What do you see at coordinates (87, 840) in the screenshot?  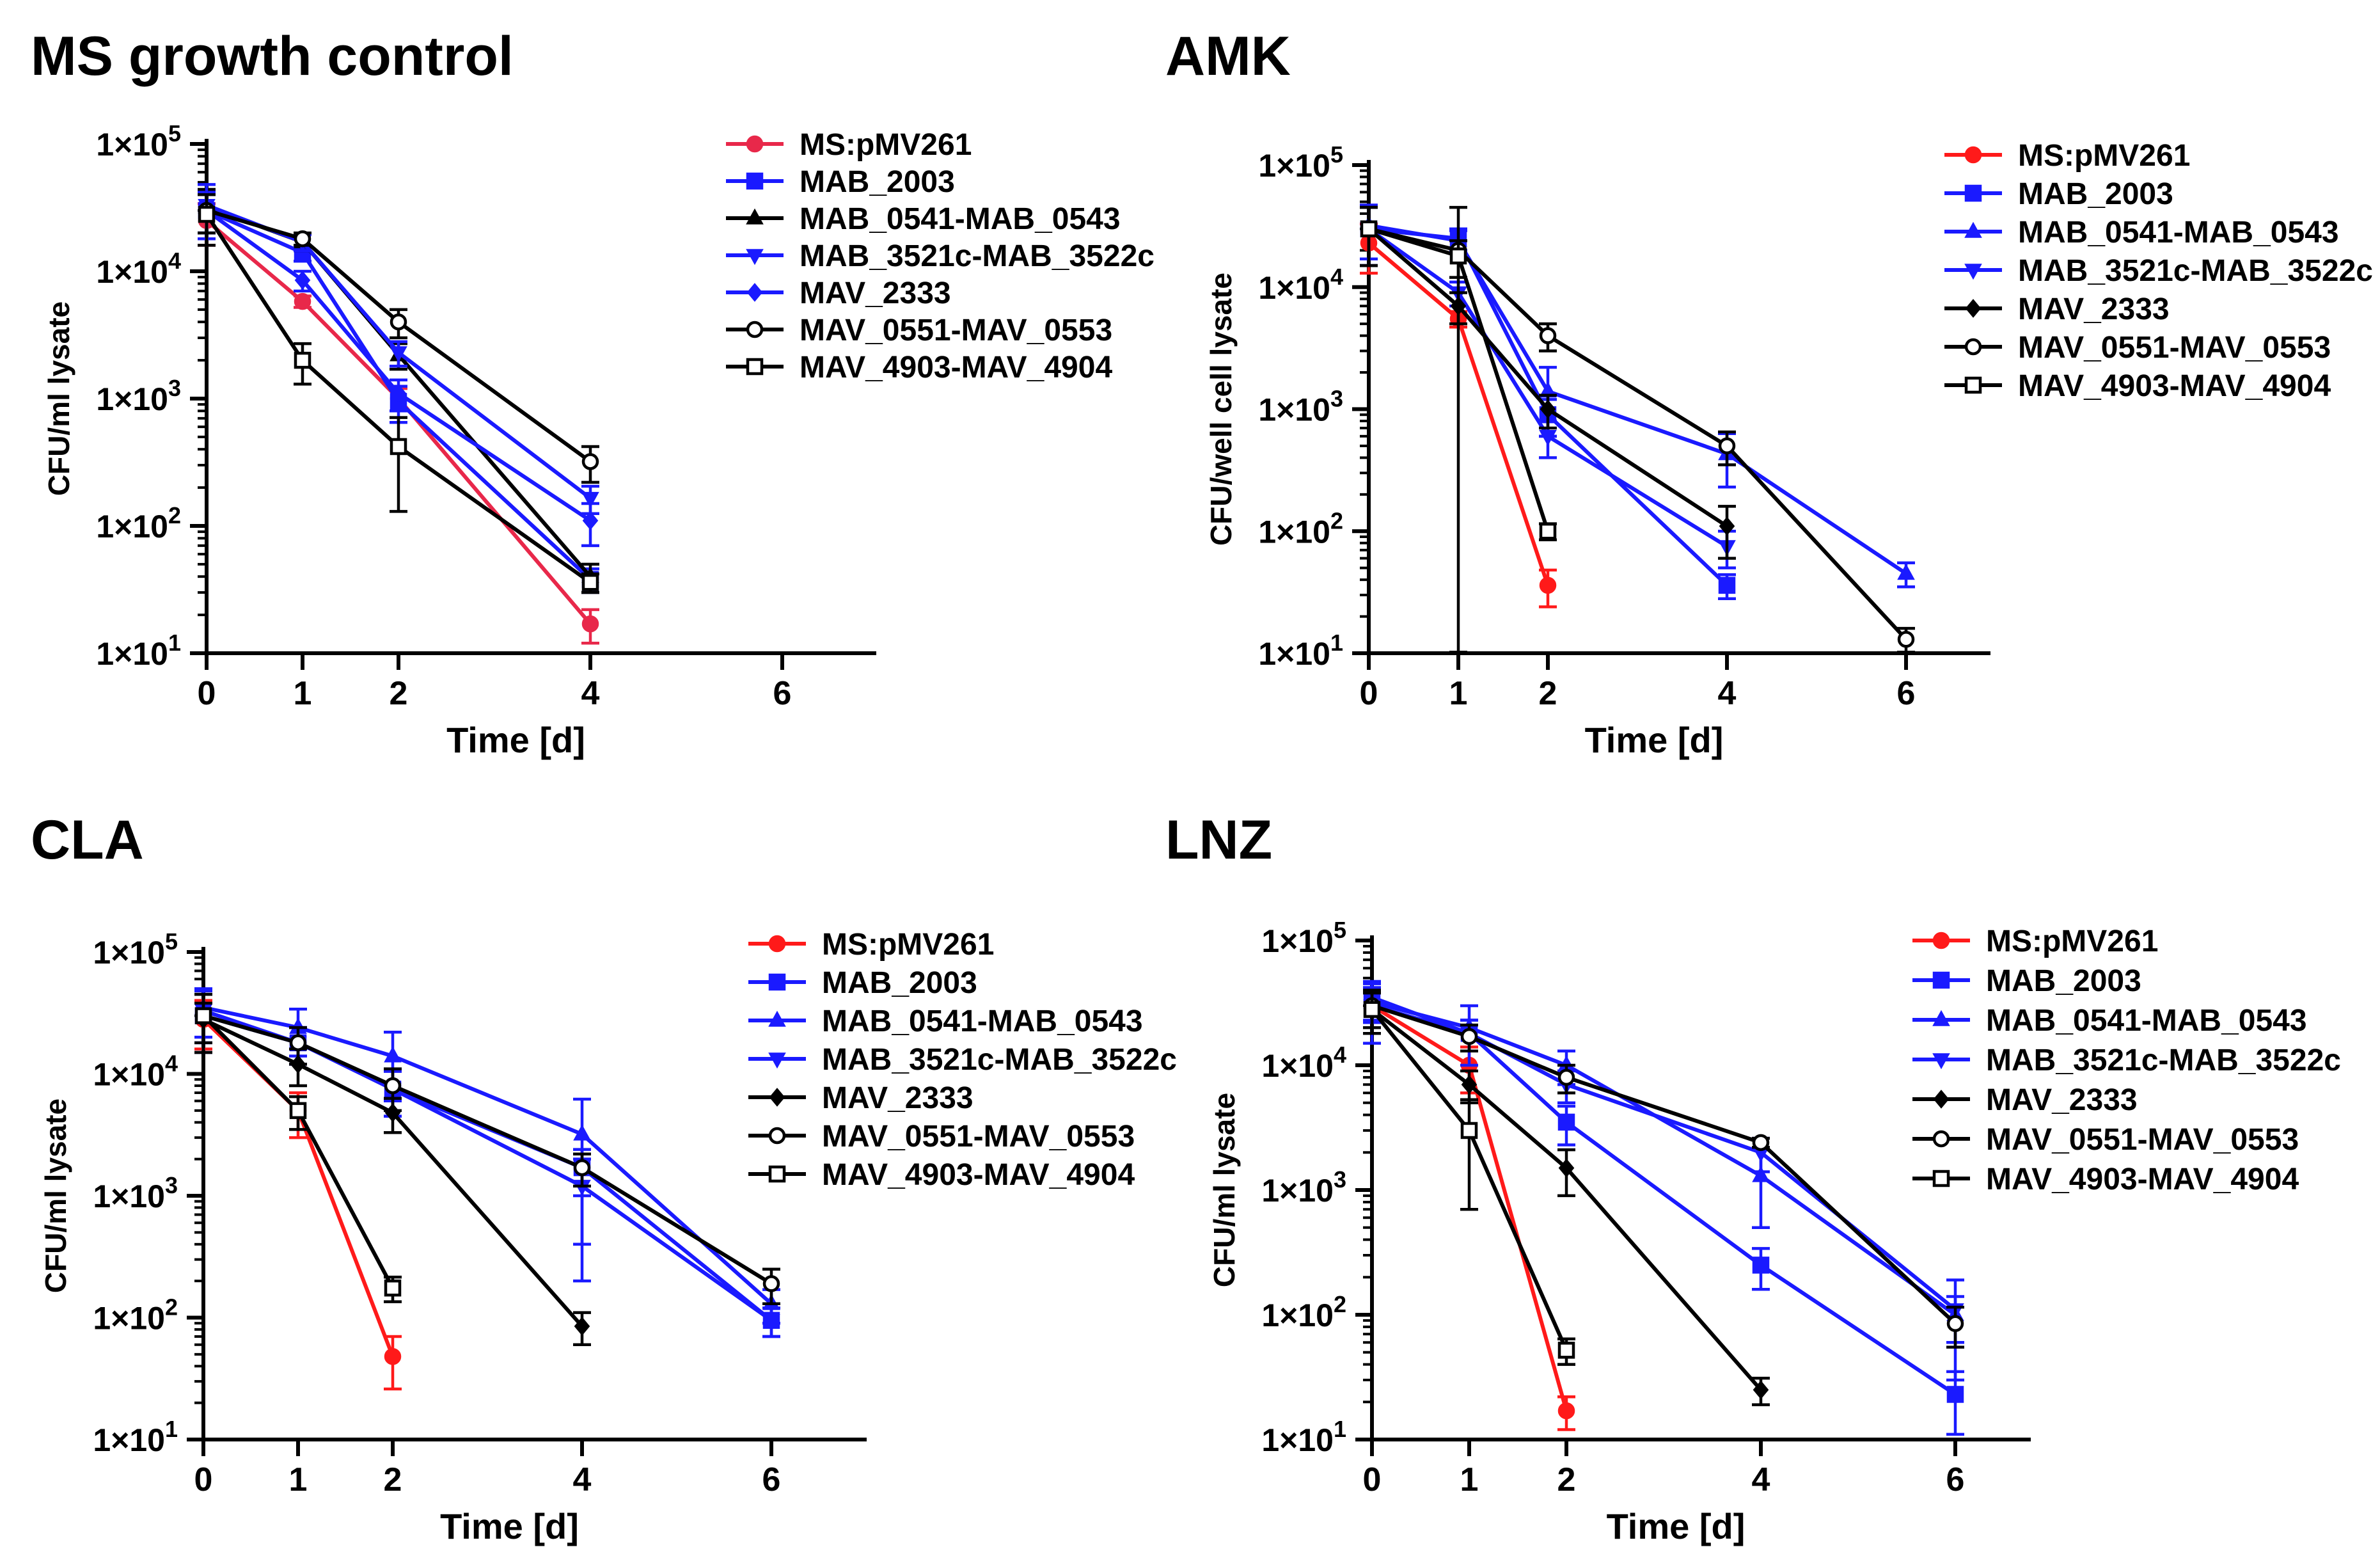 I see `chart-title: CLA` at bounding box center [87, 840].